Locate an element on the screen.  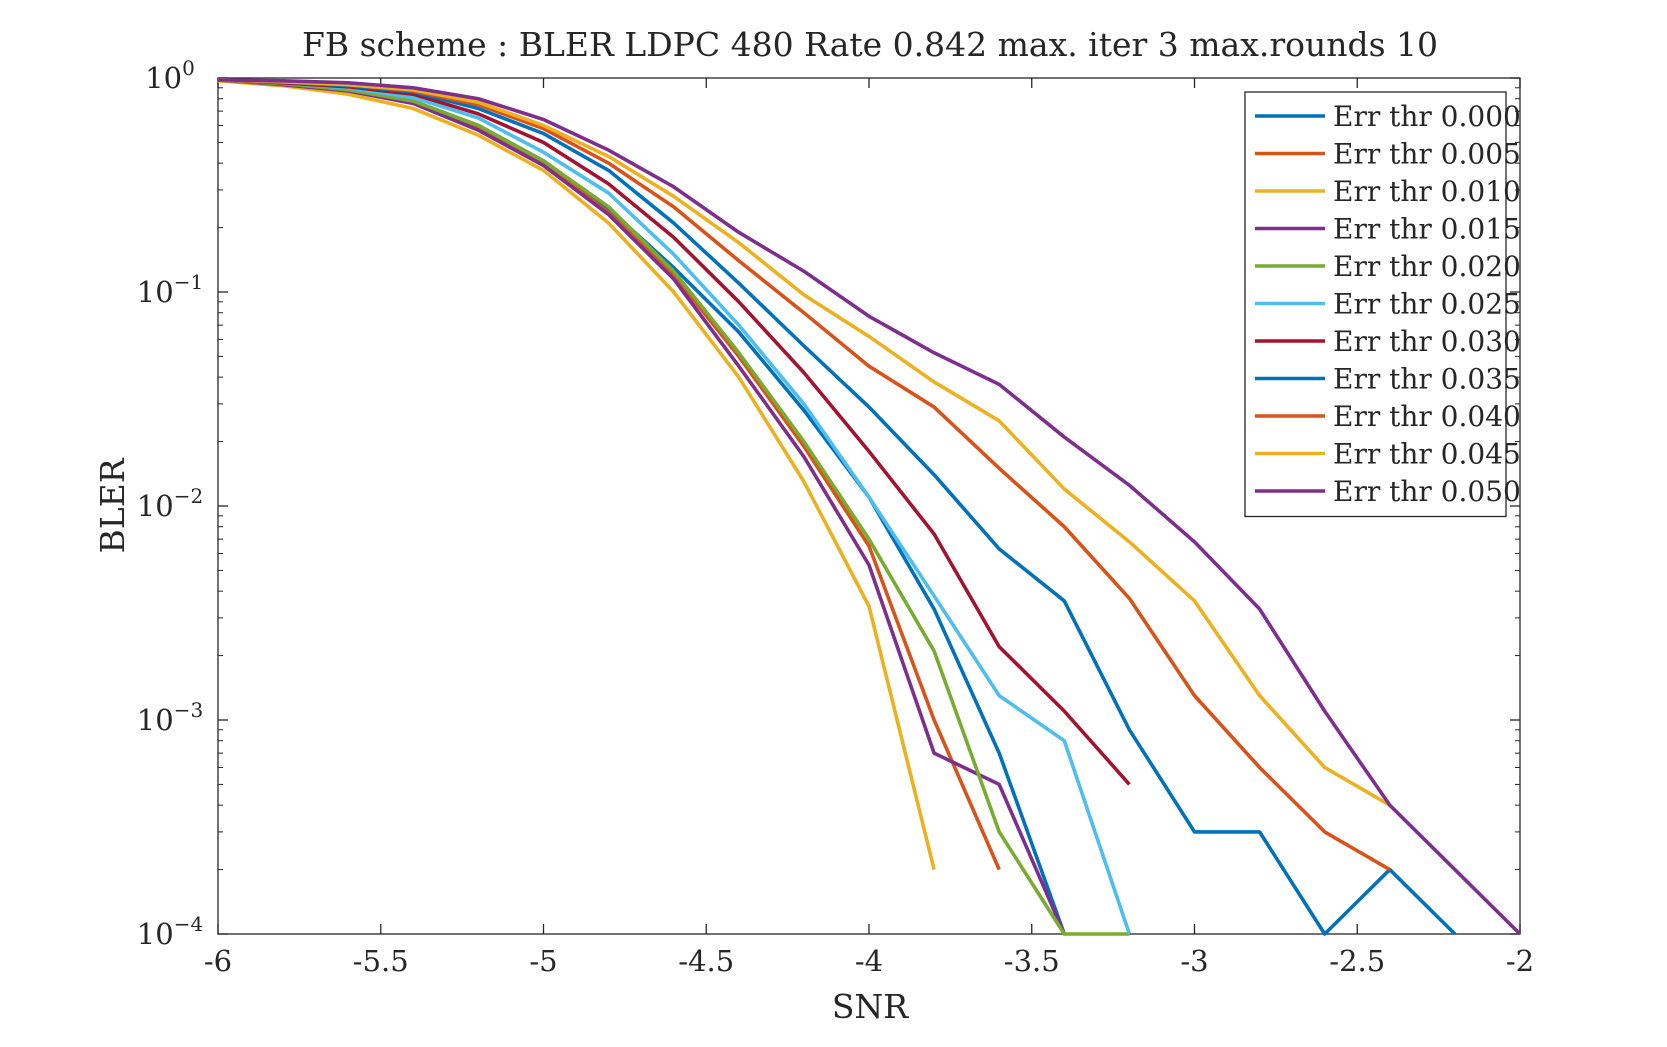
y-tick-exponent: 0 is located at coordinates (188, 68).